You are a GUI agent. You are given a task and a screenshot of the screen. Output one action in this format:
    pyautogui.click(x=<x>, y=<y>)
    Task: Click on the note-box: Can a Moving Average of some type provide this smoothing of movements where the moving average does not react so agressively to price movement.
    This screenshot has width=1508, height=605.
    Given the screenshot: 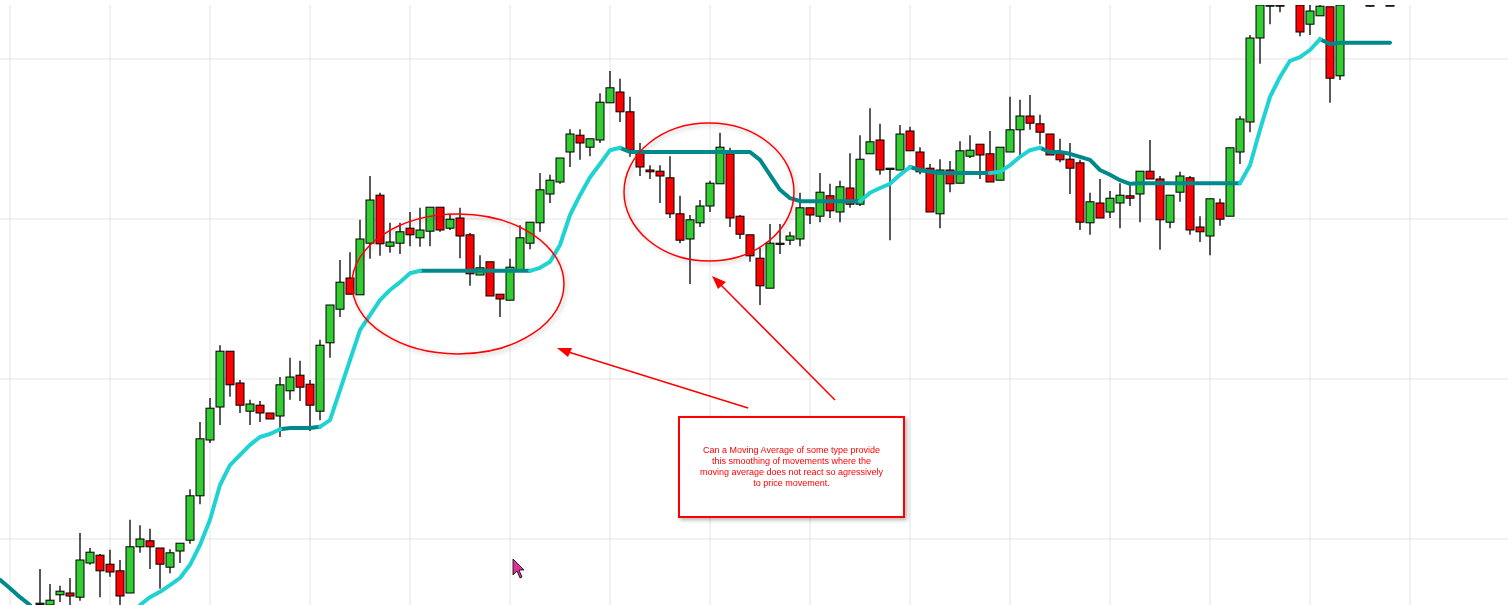 What is the action you would take?
    pyautogui.click(x=791, y=467)
    